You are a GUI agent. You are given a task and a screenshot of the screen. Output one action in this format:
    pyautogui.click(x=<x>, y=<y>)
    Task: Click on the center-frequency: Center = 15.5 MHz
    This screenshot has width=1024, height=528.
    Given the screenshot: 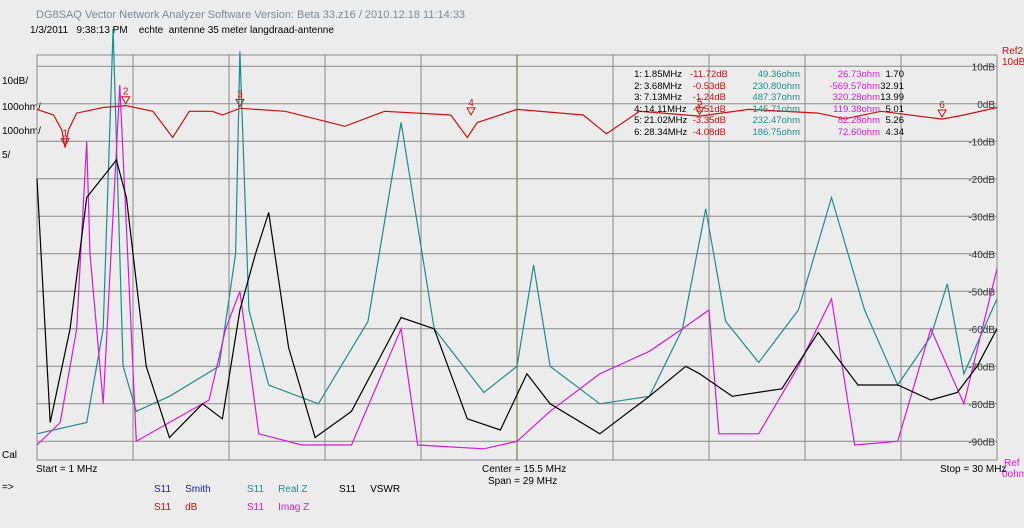 What is the action you would take?
    pyautogui.click(x=524, y=469)
    